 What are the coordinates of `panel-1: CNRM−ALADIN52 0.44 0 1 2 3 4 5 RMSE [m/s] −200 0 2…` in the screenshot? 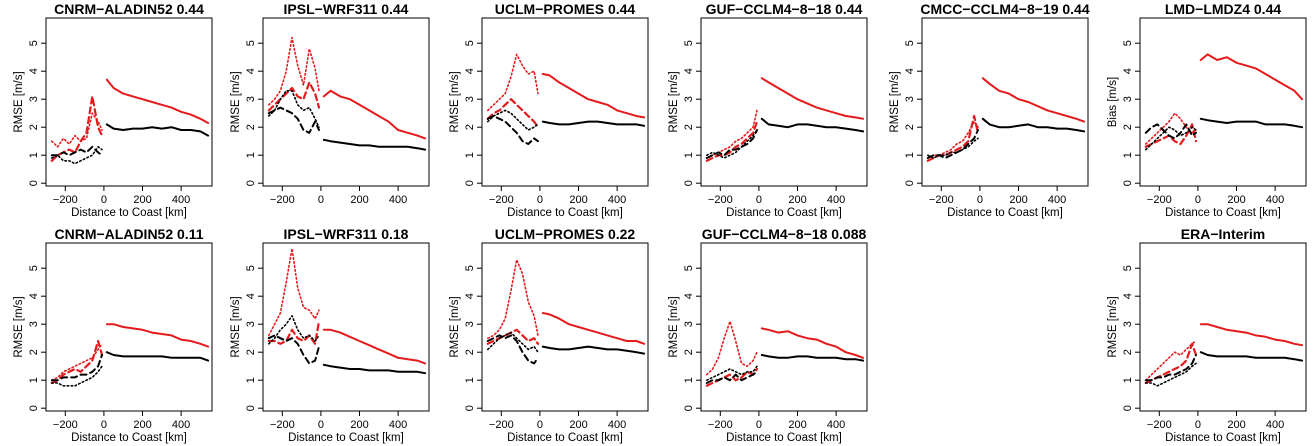 It's located at (113, 110).